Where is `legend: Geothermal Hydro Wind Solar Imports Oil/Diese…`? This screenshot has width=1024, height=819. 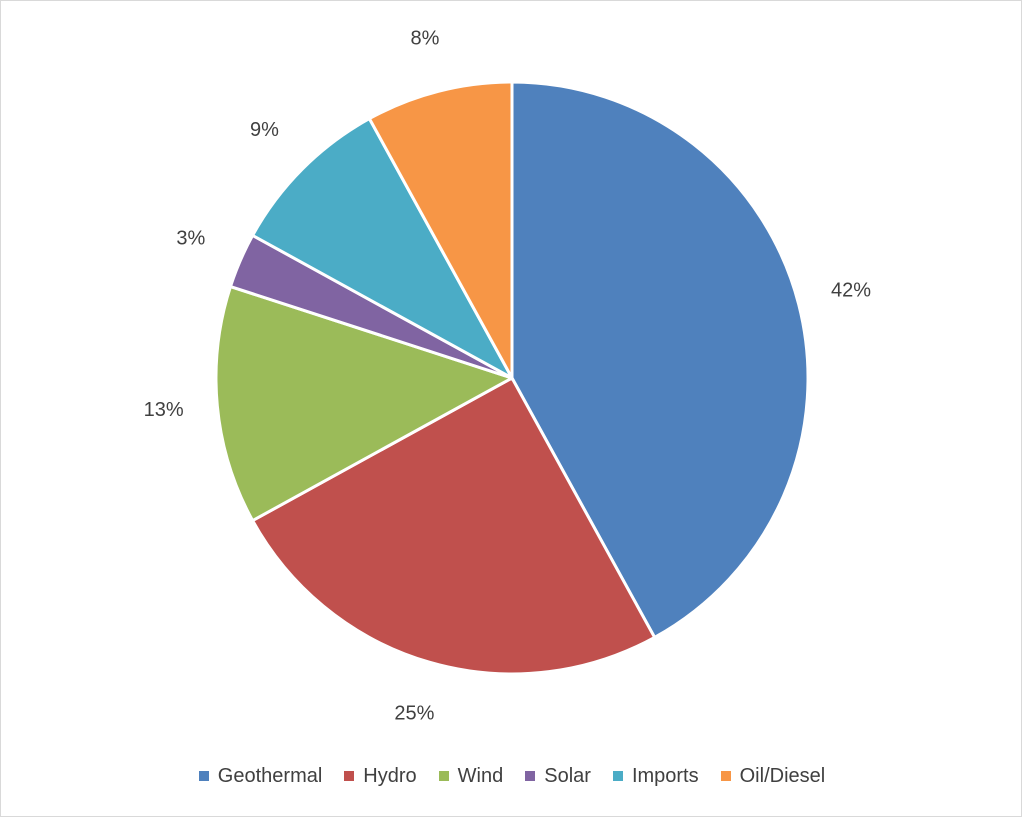 legend: Geothermal Hydro Wind Solar Imports Oil/Diese… is located at coordinates (512, 776).